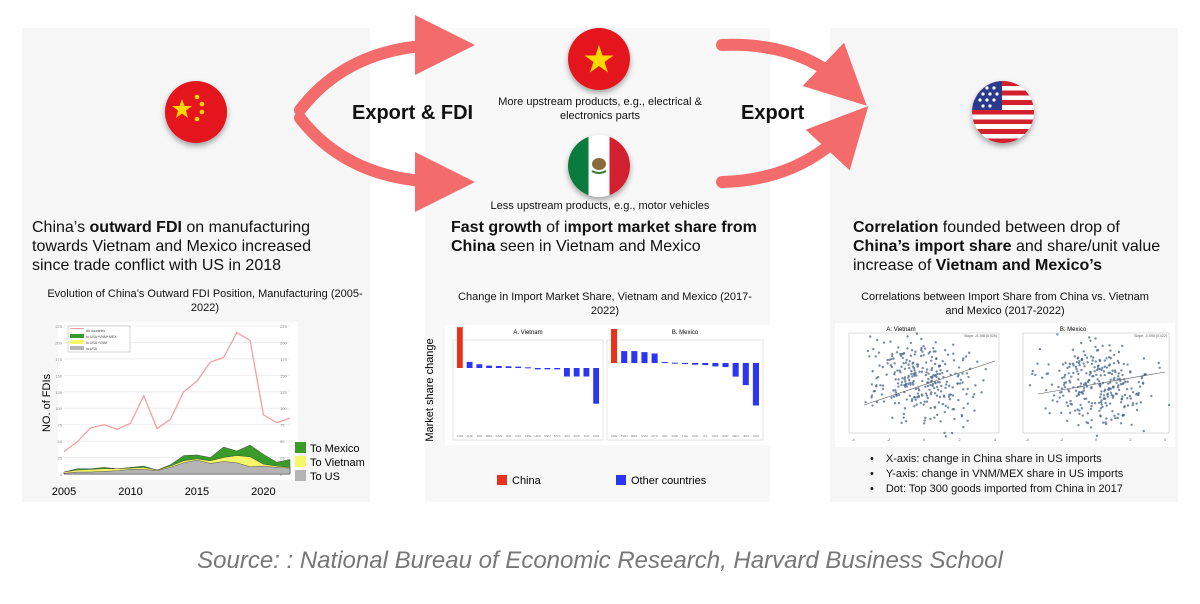 This screenshot has height=604, width=1200. What do you see at coordinates (130, 492) in the screenshot?
I see `x-tick-label: 2010` at bounding box center [130, 492].